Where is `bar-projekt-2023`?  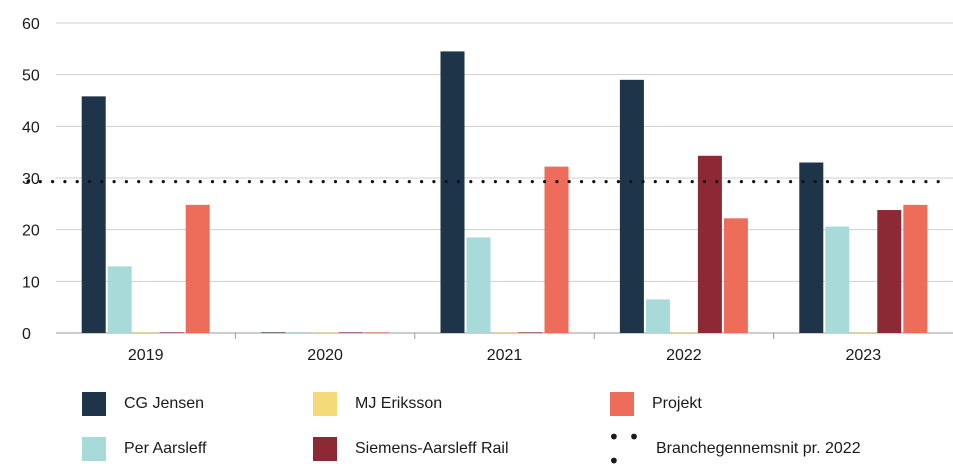
bar-projekt-2023 is located at coordinates (915, 268).